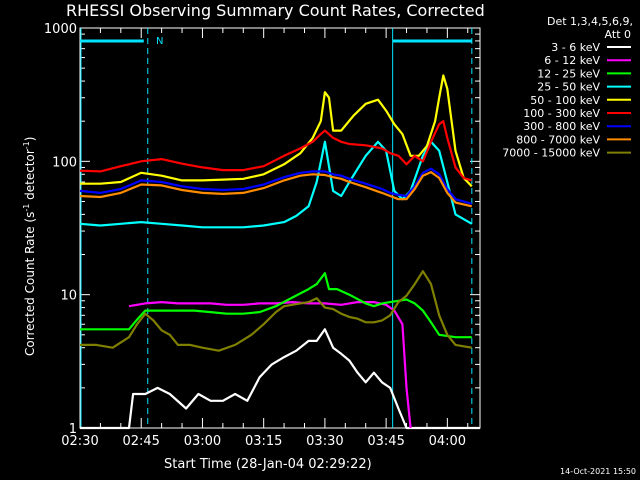 This screenshot has height=480, width=640. Describe the element at coordinates (73, 429) in the screenshot. I see `y-tick-label: 1` at that location.